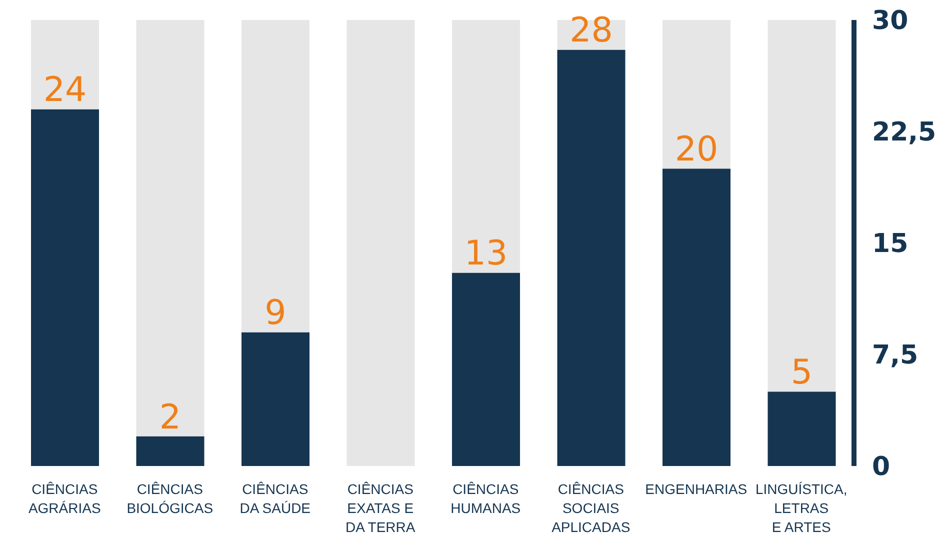 The image size is (946, 542). Describe the element at coordinates (65, 90) in the screenshot. I see `data-label: 24` at that location.